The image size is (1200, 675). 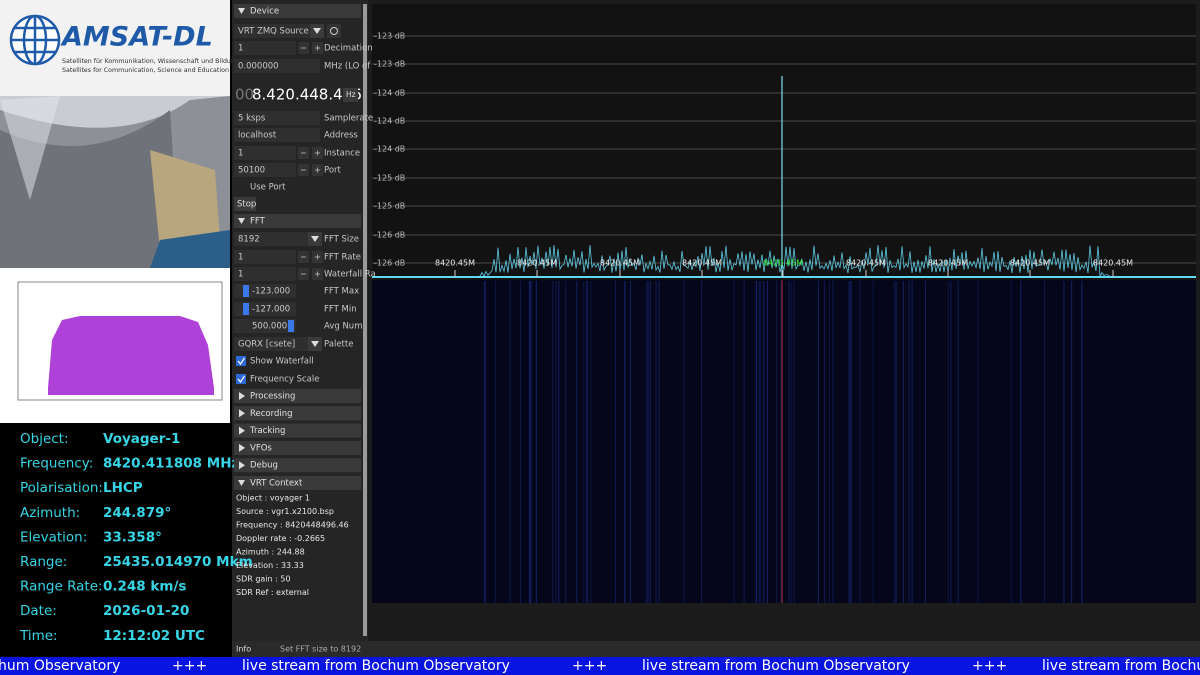 I want to click on stop-label: Stop, so click(x=246, y=205).